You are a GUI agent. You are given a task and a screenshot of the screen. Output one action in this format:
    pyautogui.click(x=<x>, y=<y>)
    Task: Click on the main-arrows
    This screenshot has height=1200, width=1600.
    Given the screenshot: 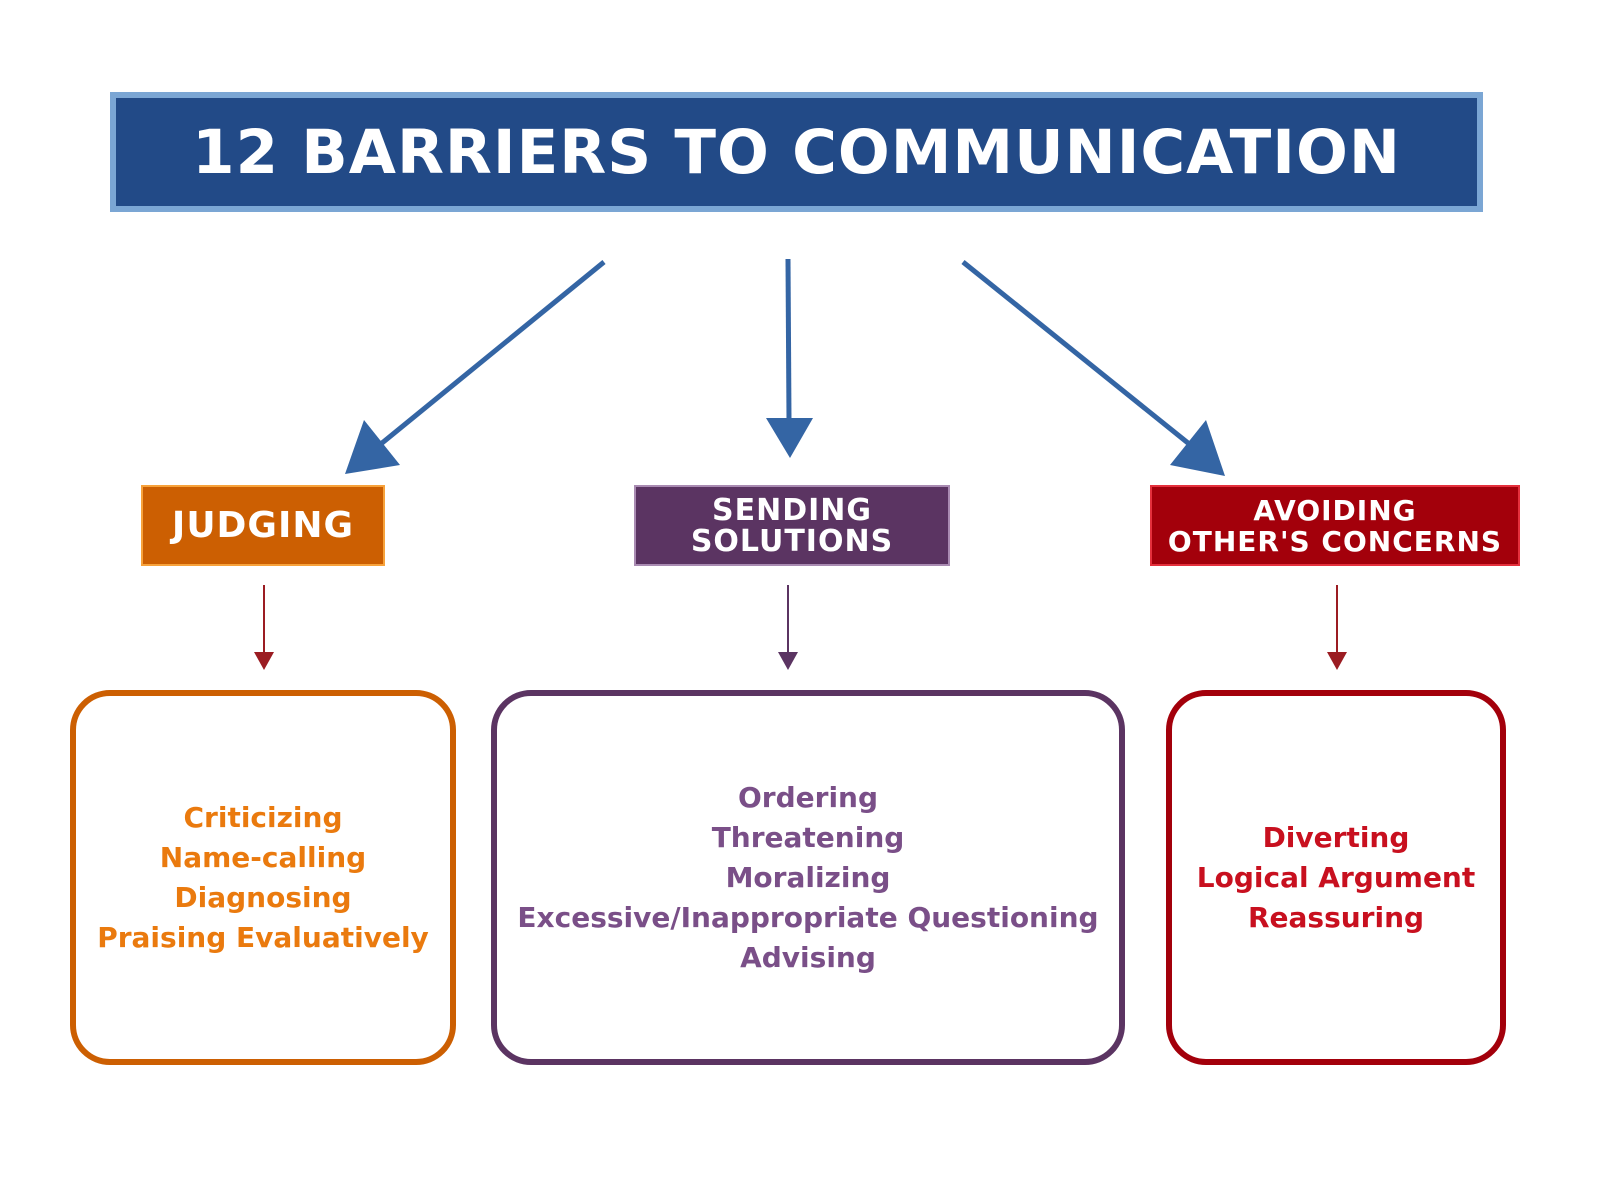 What is the action you would take?
    pyautogui.click(x=785, y=367)
    